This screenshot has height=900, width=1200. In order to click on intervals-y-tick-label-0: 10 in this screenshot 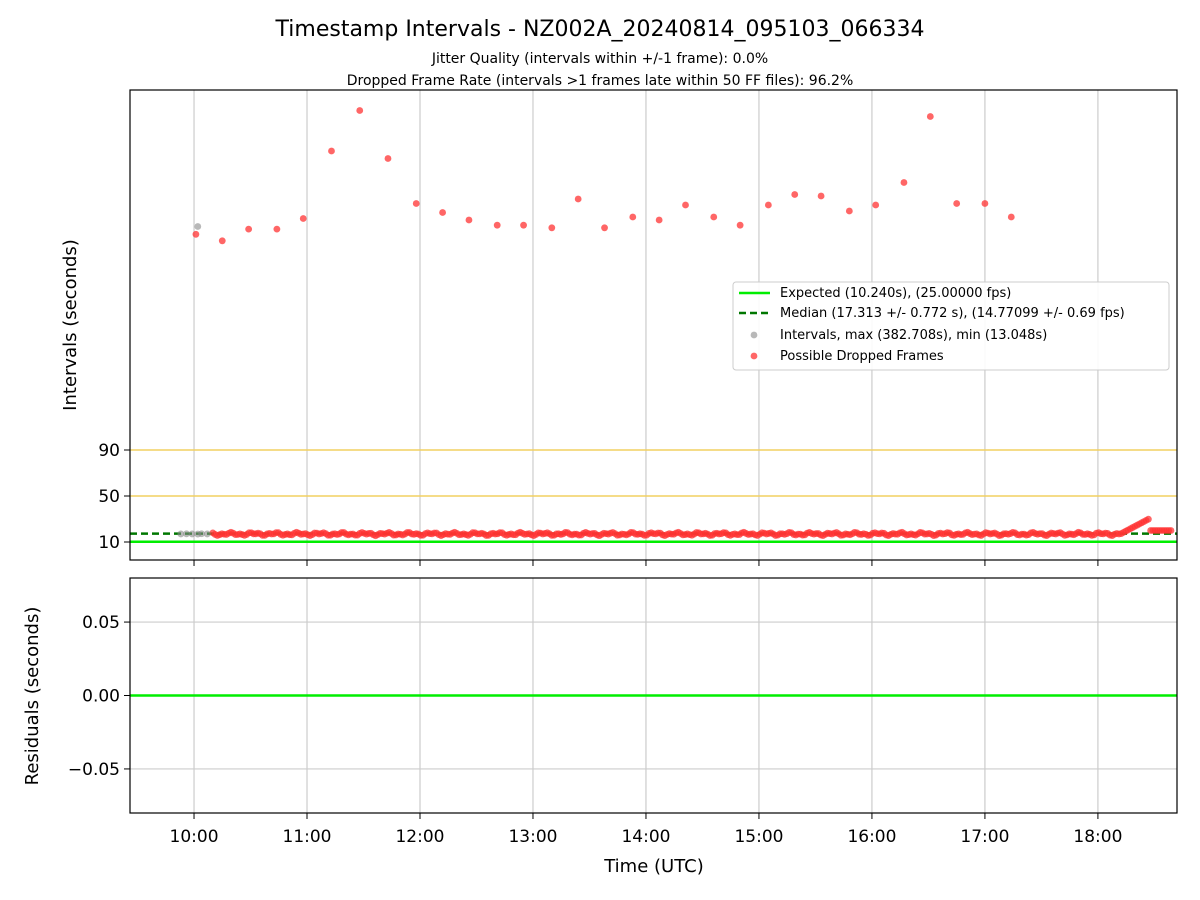, I will do `click(109, 543)`.